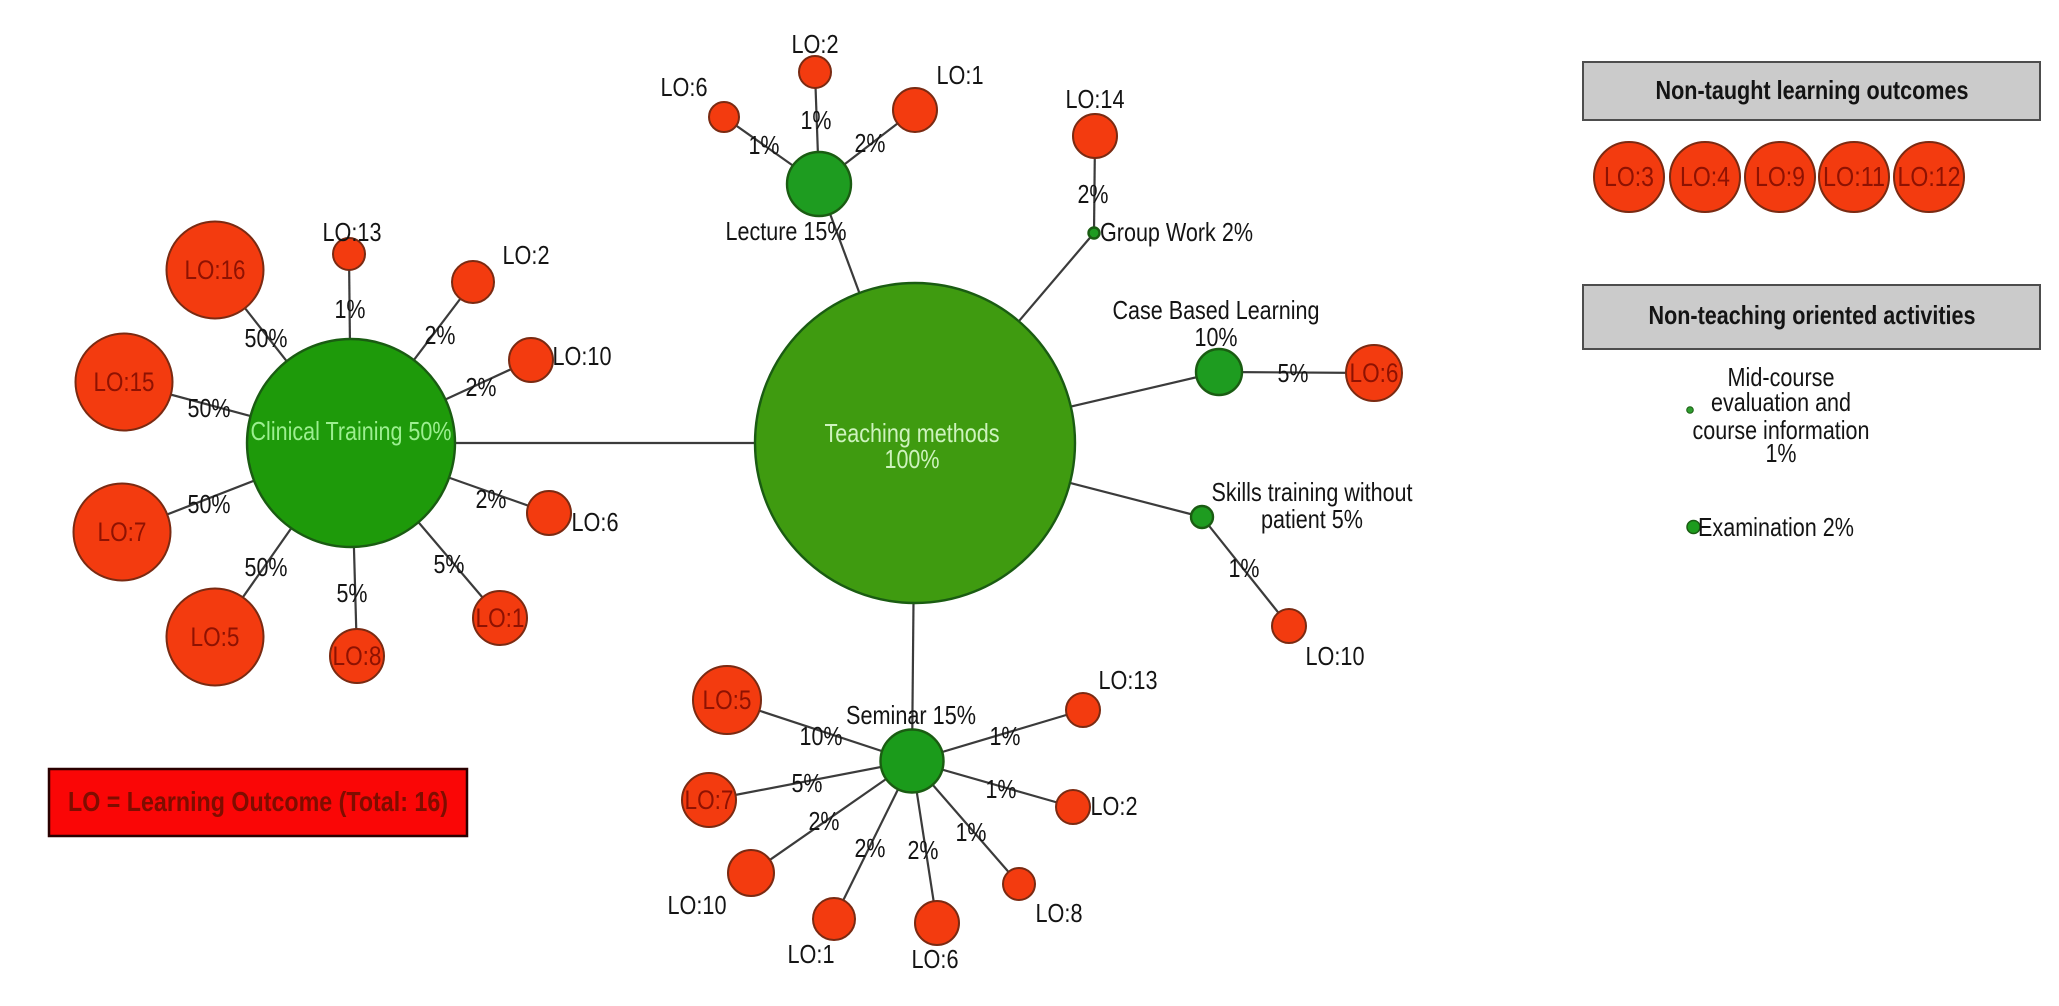 Image resolution: width=2059 pixels, height=1006 pixels. What do you see at coordinates (1780, 176) in the screenshot?
I see `svg-text: LO:9` at bounding box center [1780, 176].